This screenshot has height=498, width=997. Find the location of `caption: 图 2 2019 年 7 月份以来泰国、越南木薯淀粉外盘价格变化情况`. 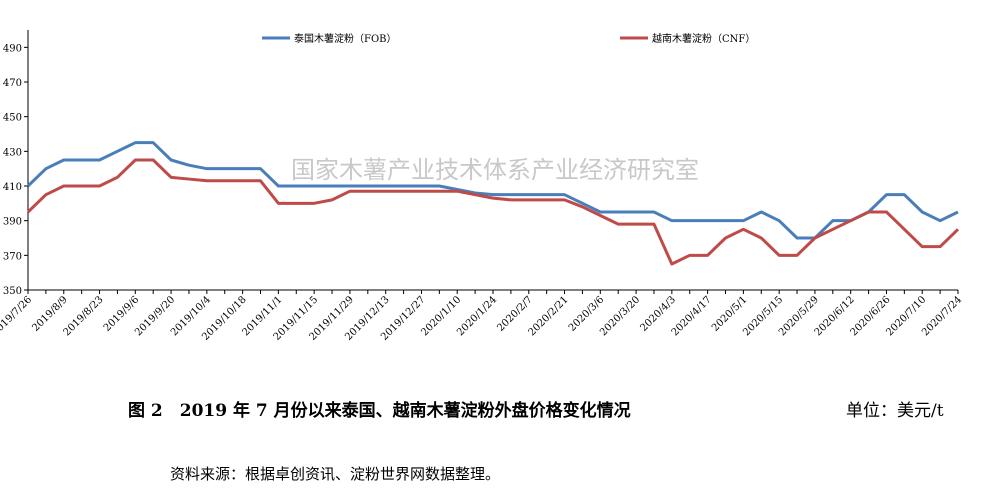

caption: 图 2 2019 年 7 月份以来泰国、越南木薯淀粉外盘价格变化情况 is located at coordinates (379, 410).